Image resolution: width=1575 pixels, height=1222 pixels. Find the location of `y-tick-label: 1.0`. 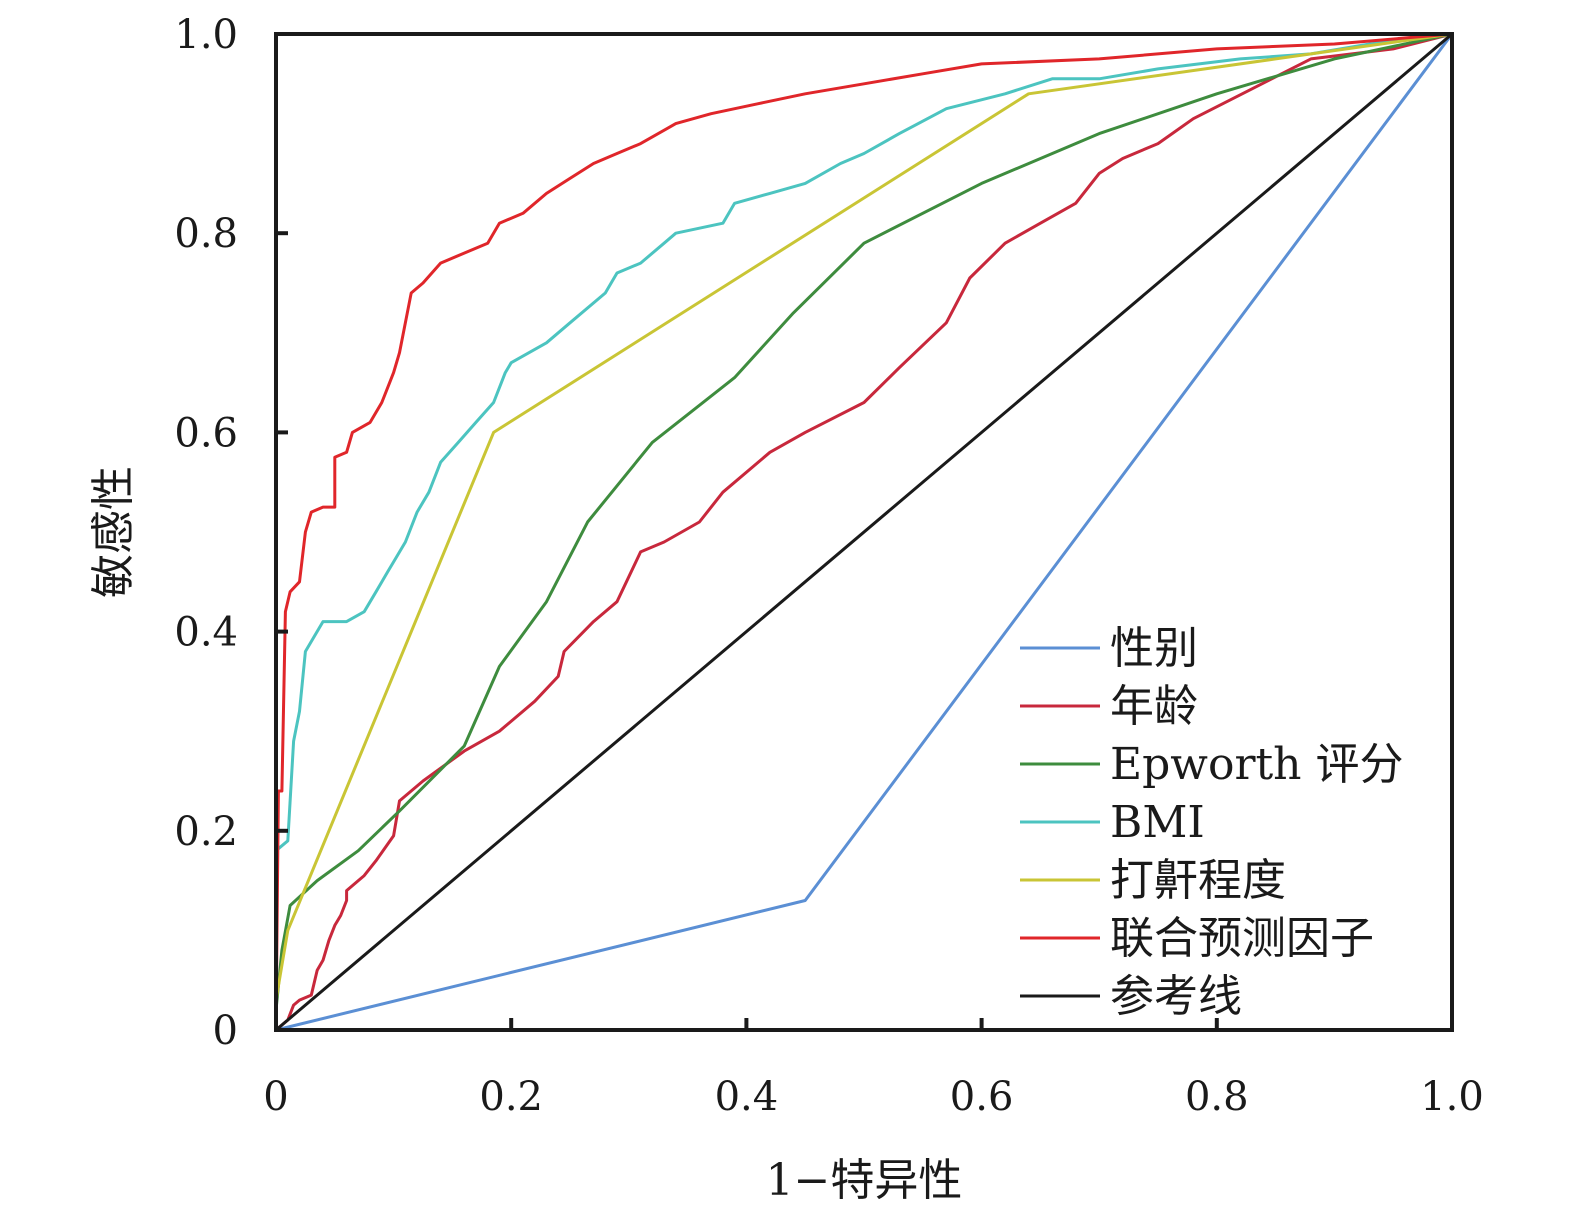

y-tick-label: 1.0 is located at coordinates (206, 35).